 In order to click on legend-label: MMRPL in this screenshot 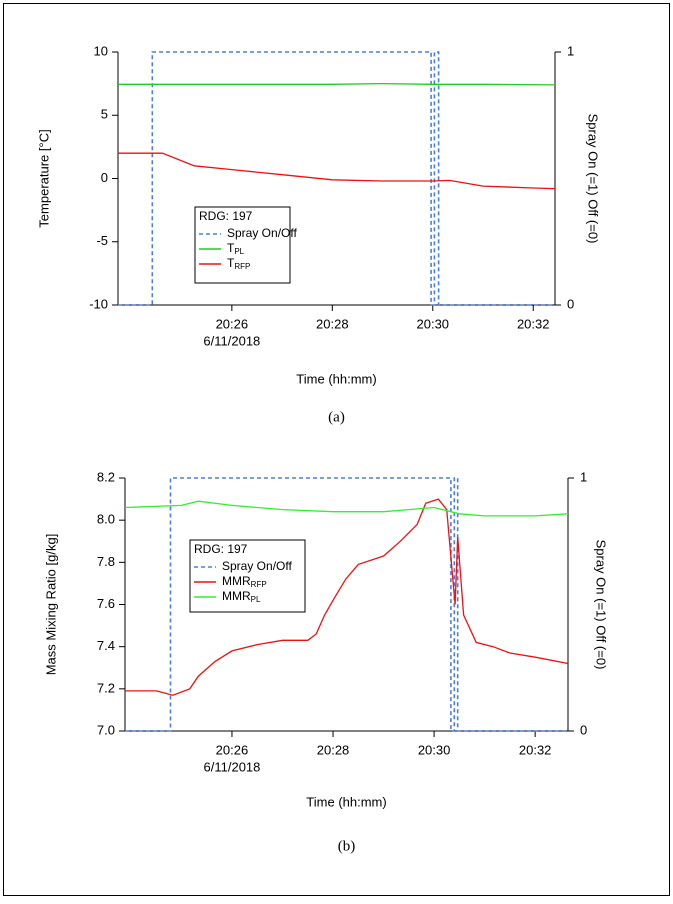, I will do `click(241, 596)`.